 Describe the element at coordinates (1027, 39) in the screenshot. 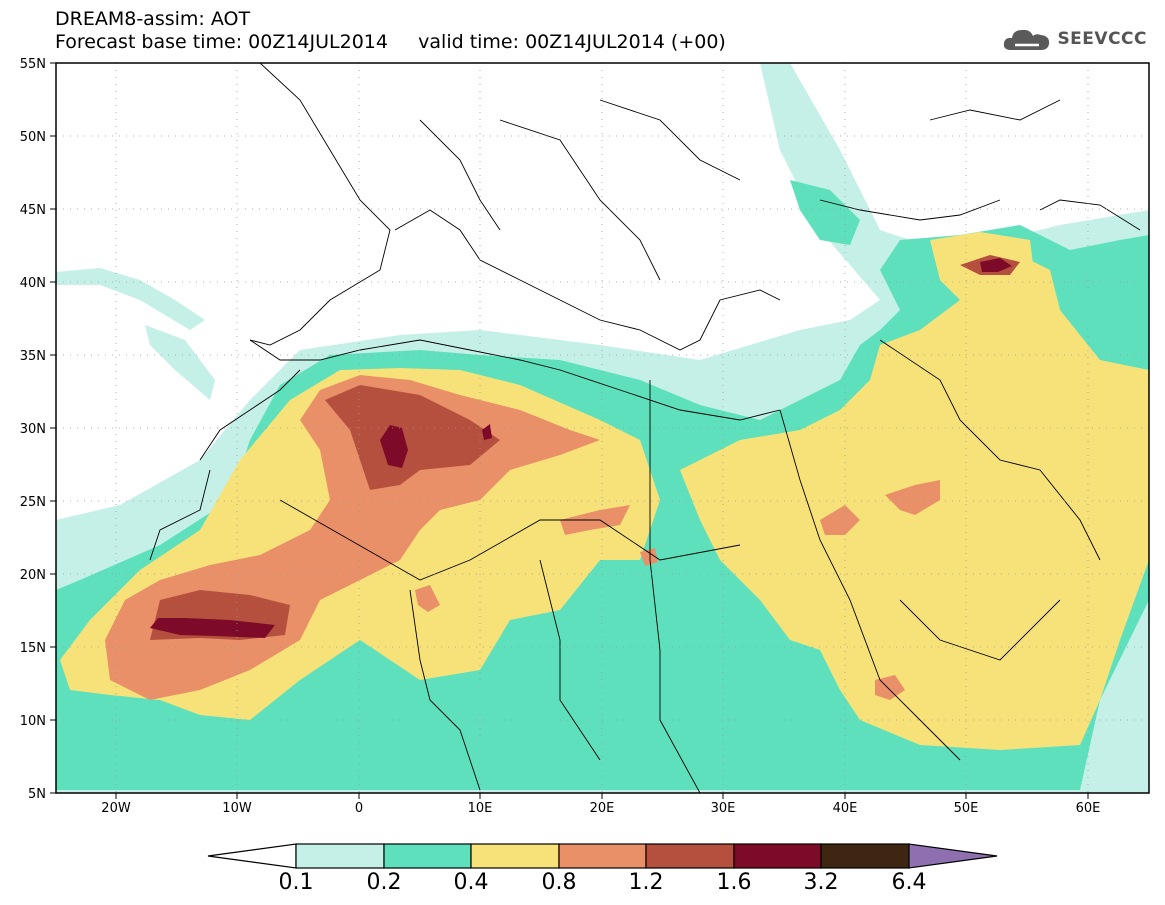

I see `cloud-icon` at that location.